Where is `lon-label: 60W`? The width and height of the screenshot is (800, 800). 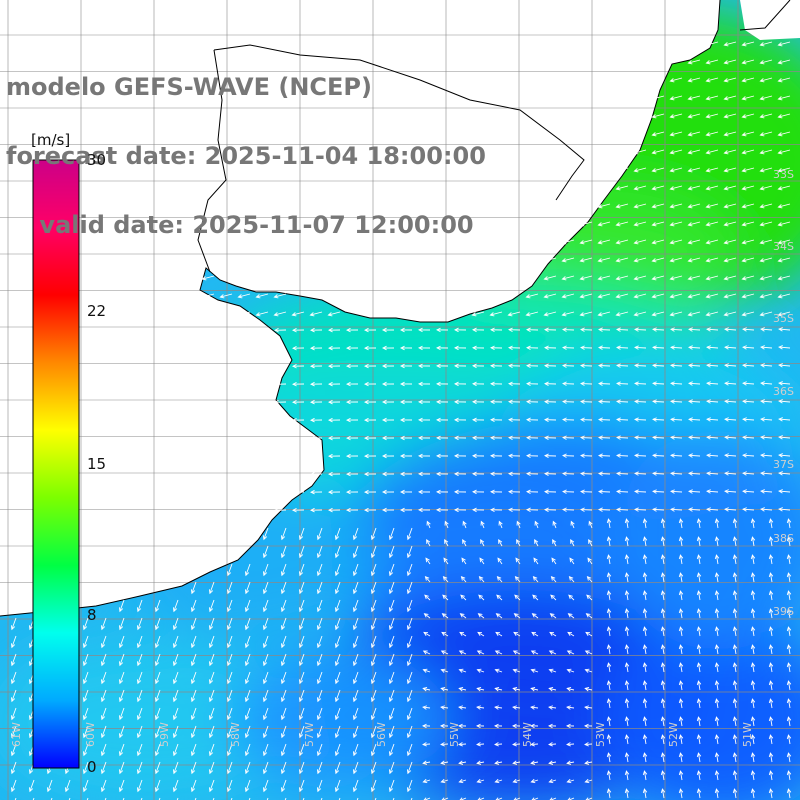
lon-label: 60W is located at coordinates (90, 734).